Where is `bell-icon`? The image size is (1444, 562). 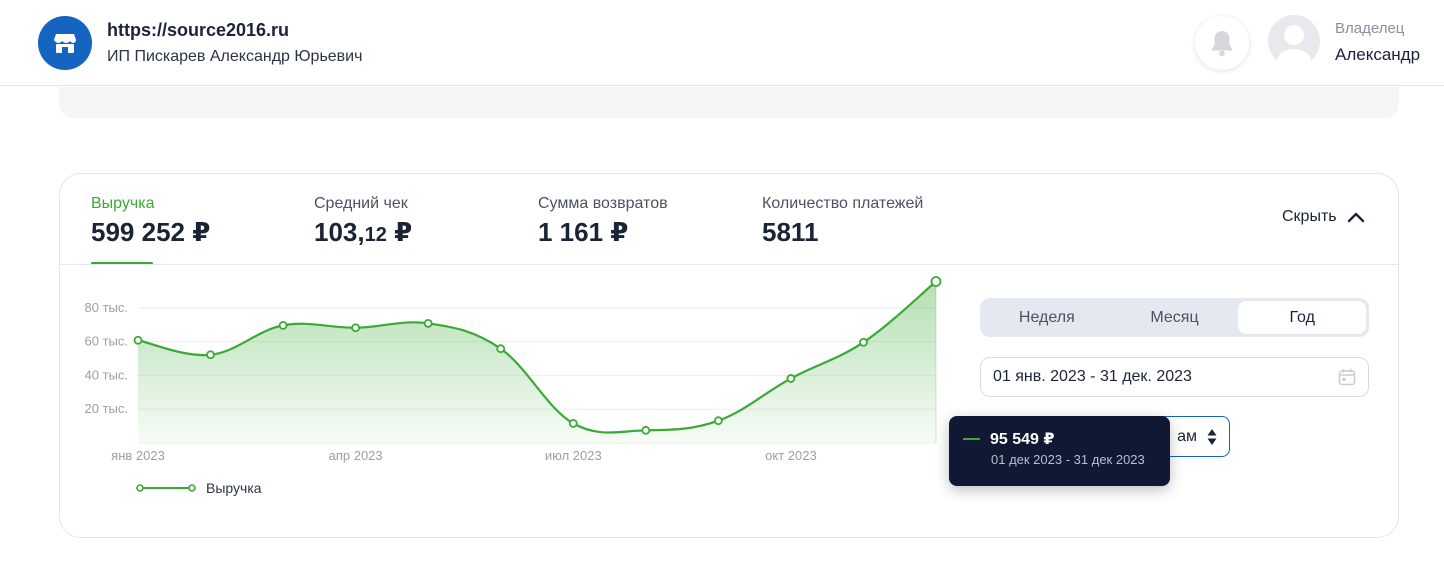 bell-icon is located at coordinates (1222, 44).